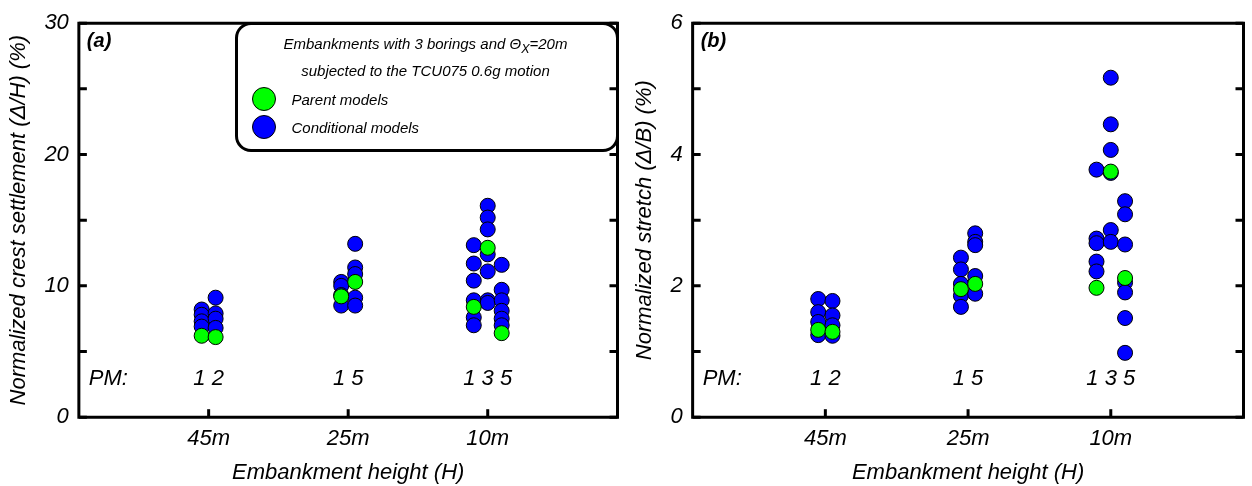 The image size is (1252, 486). I want to click on y-tick-label: 10, so click(57, 284).